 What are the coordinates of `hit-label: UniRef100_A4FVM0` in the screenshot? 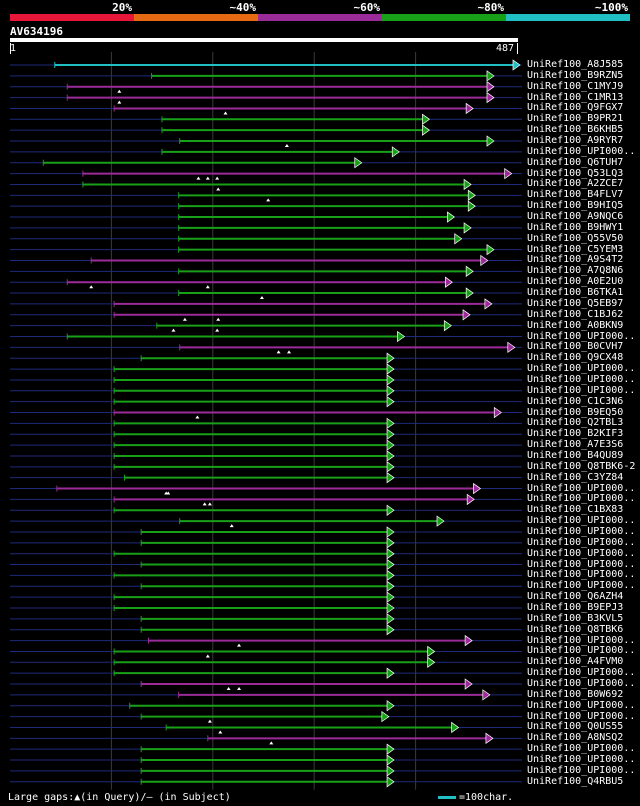 It's located at (575, 662).